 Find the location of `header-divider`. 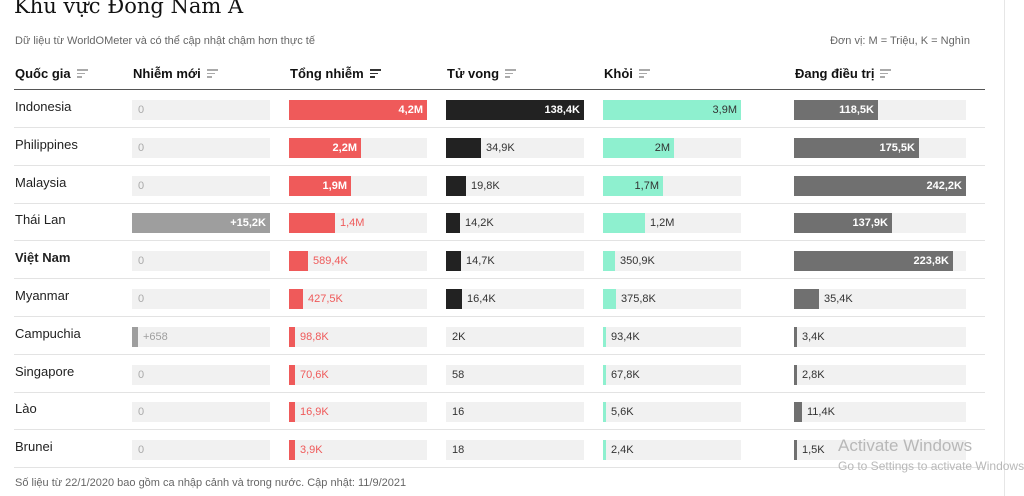

header-divider is located at coordinates (499, 89).